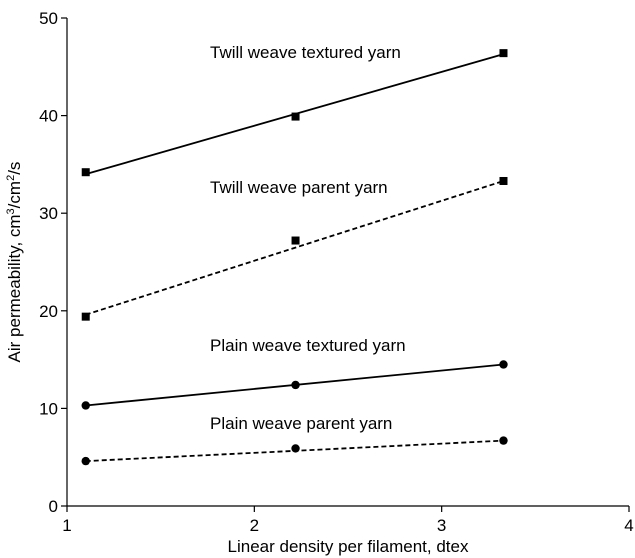  I want to click on x-ticks: 1 2 3 4, so click(348, 520).